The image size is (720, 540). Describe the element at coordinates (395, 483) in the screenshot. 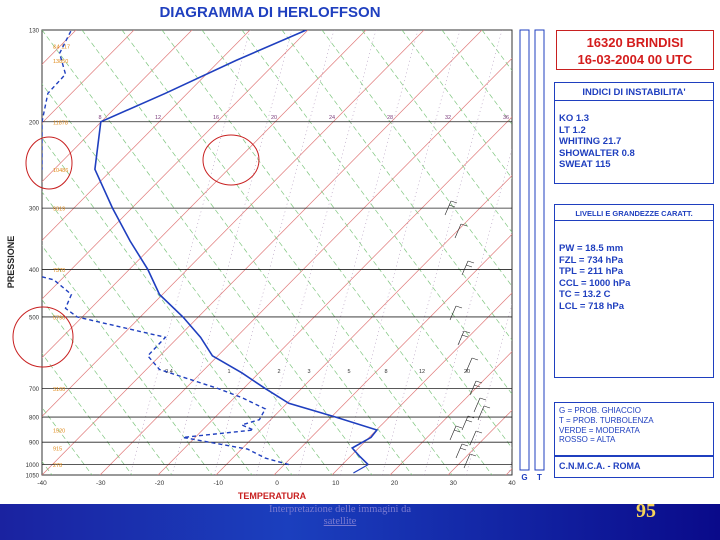

I see `x-tick-label: 20` at that location.